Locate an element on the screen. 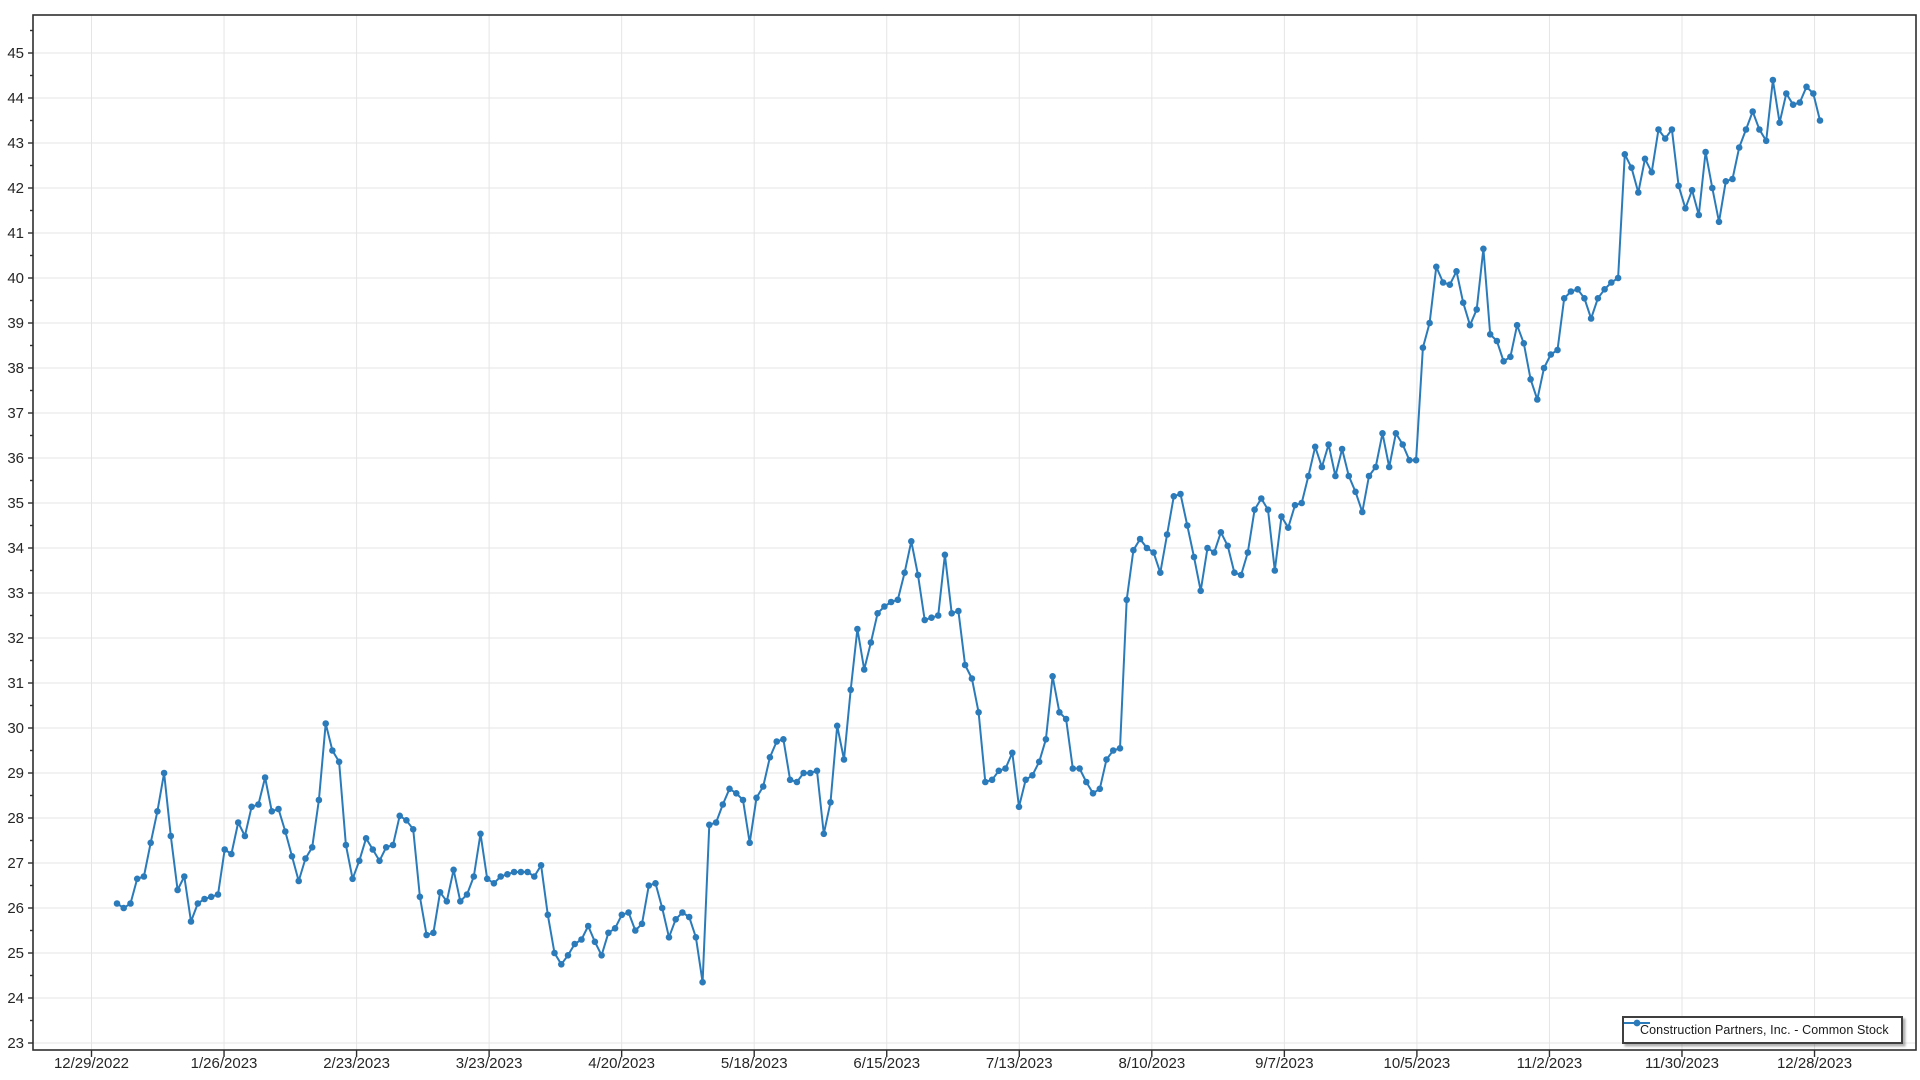  y-tick-label: 37 is located at coordinates (15, 413).